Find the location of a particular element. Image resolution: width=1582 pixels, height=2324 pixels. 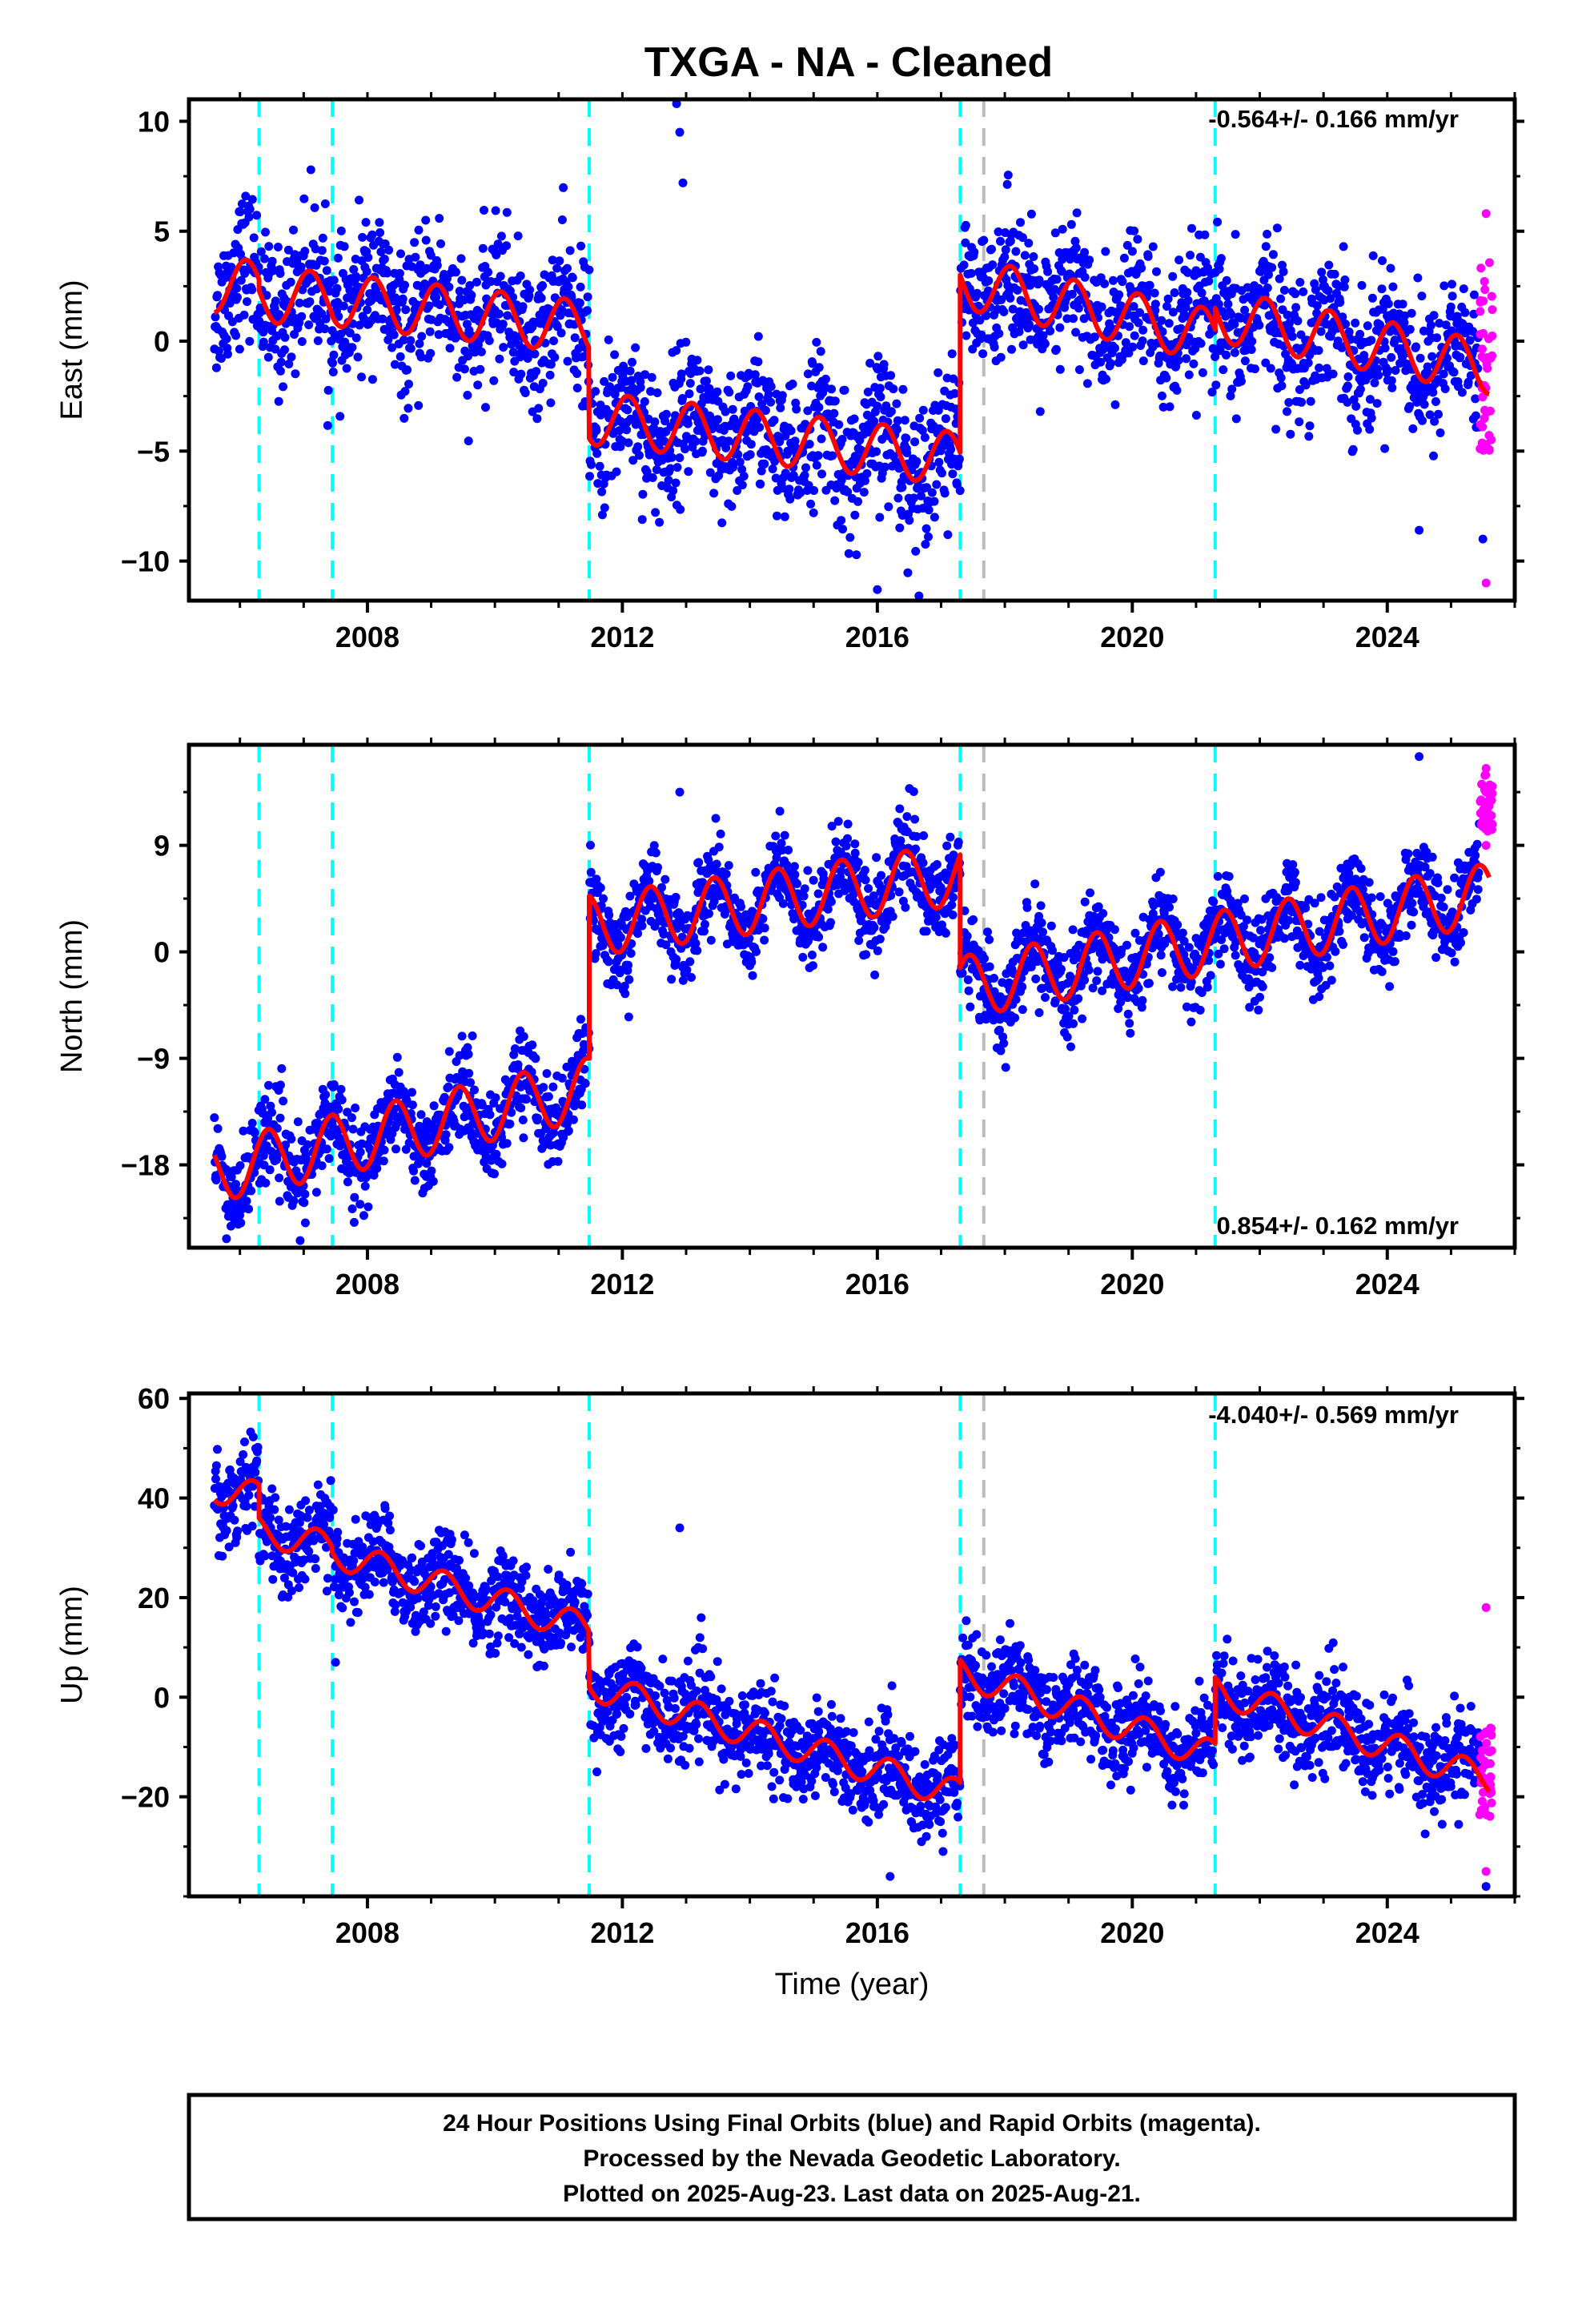

east-xtick-label: 2024 is located at coordinates (1387, 637).